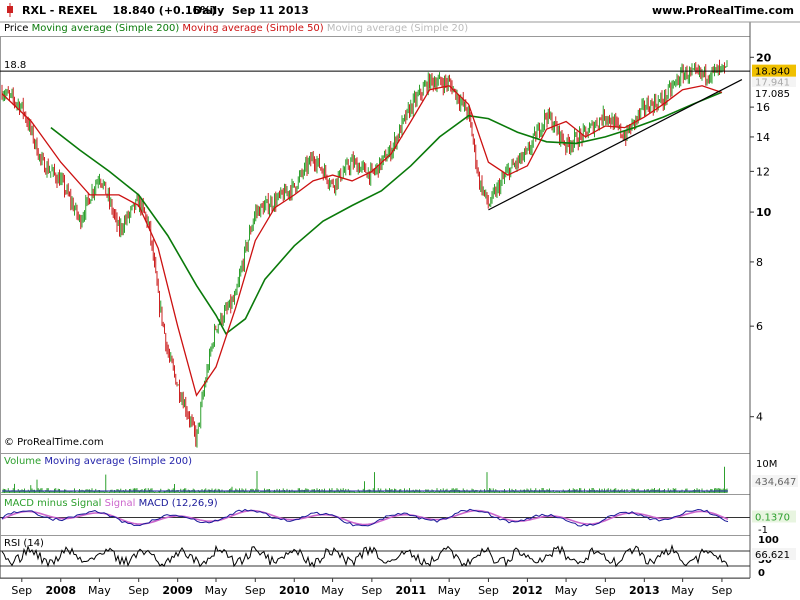 Image resolution: width=800 pixels, height=600 pixels. What do you see at coordinates (761, 573) in the screenshot?
I see `rsi-tick-label: 0` at bounding box center [761, 573].